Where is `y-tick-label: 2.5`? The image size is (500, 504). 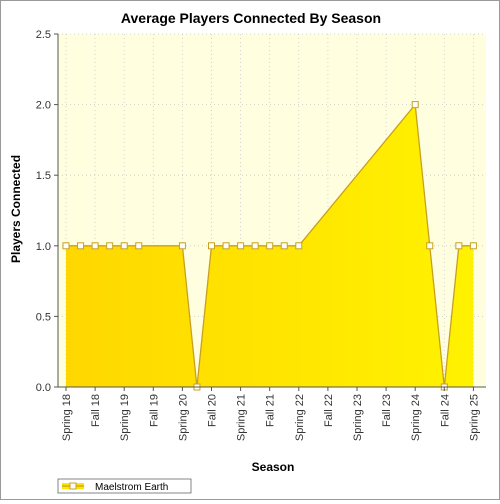
y-tick-label: 2.5 is located at coordinates (43, 35).